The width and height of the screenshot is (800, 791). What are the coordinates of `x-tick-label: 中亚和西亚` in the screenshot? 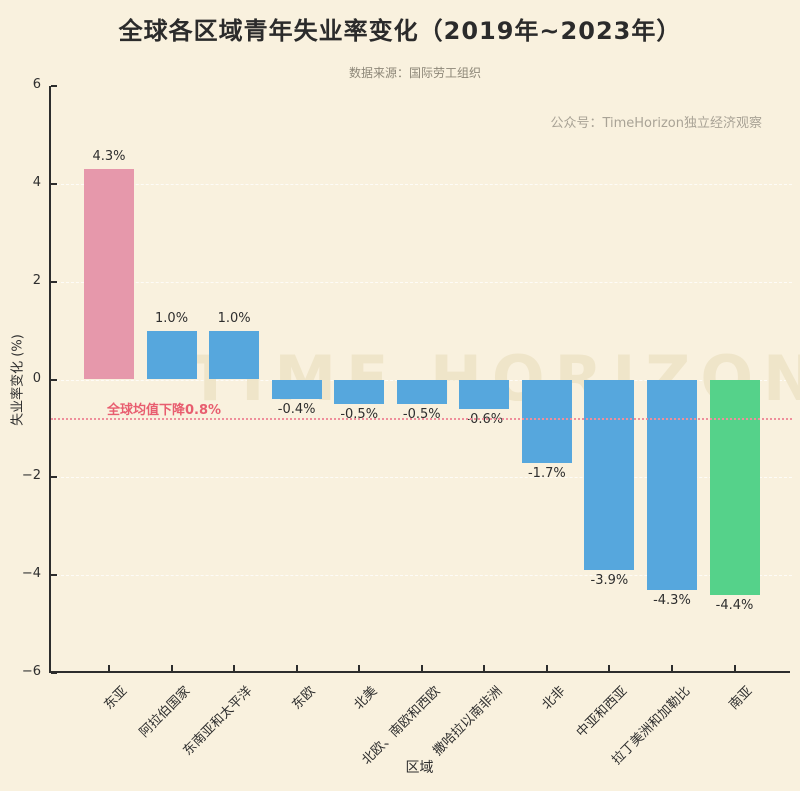 It's located at (602, 712).